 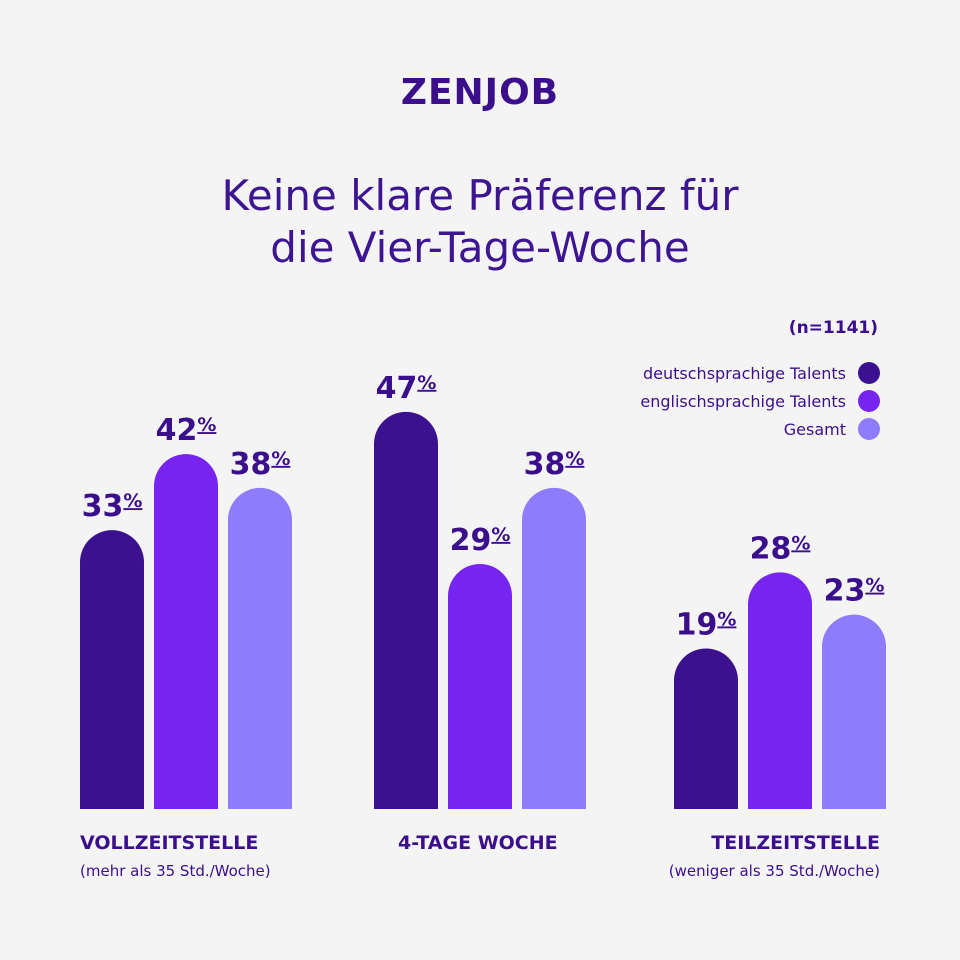 What do you see at coordinates (480, 247) in the screenshot?
I see `chart-title-line-2: die Vier-Tage-Woche` at bounding box center [480, 247].